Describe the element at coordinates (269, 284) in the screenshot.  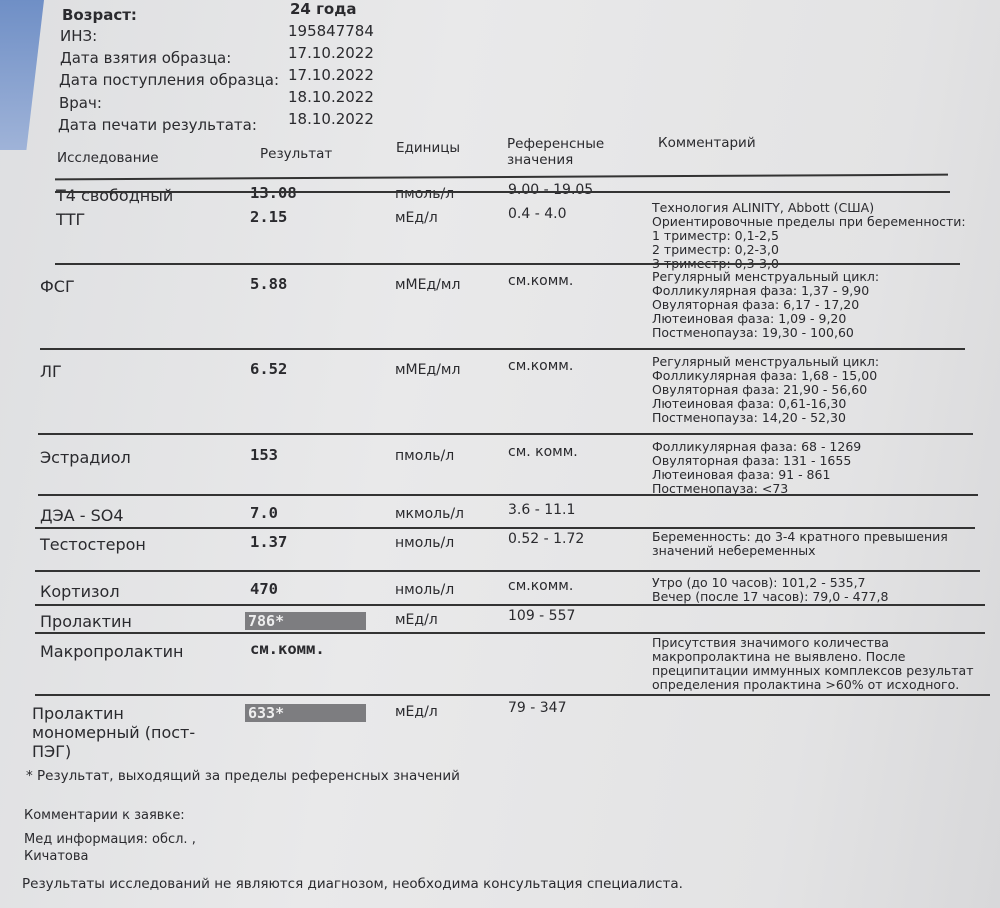
I see `test-result: 5.88` at that location.